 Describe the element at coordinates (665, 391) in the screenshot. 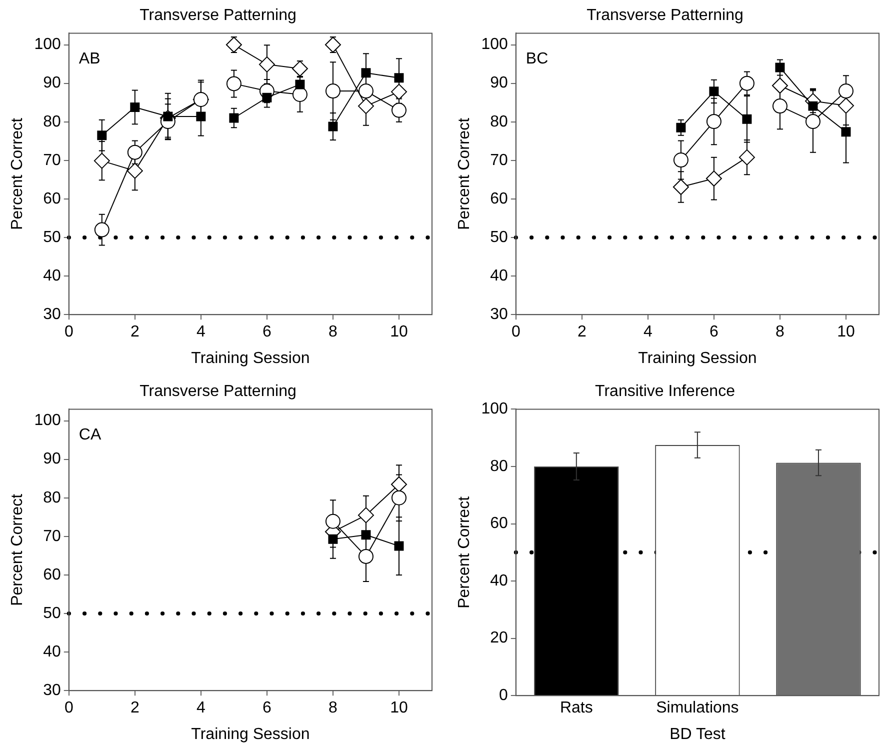

I see `chart-title: Transitive Inference` at that location.